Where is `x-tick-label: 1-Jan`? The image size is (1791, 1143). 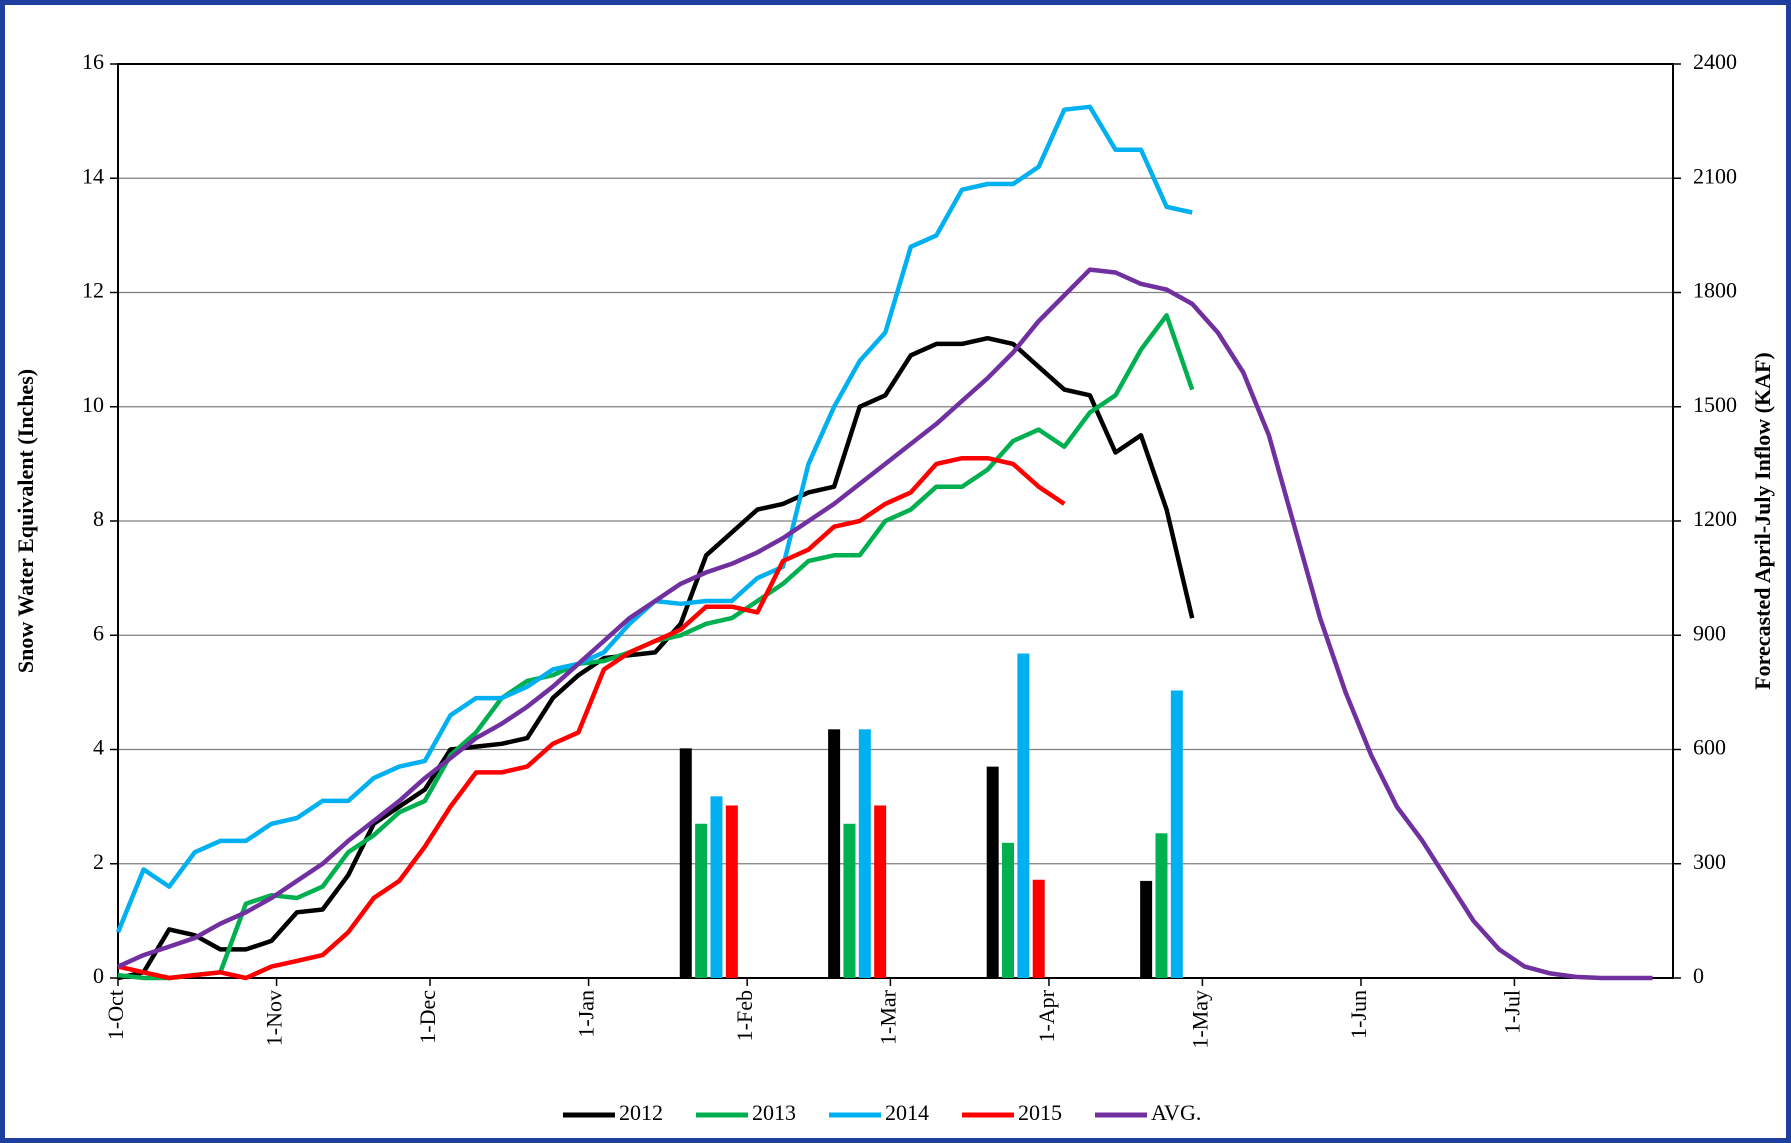 x-tick-label: 1-Jan is located at coordinates (586, 1014).